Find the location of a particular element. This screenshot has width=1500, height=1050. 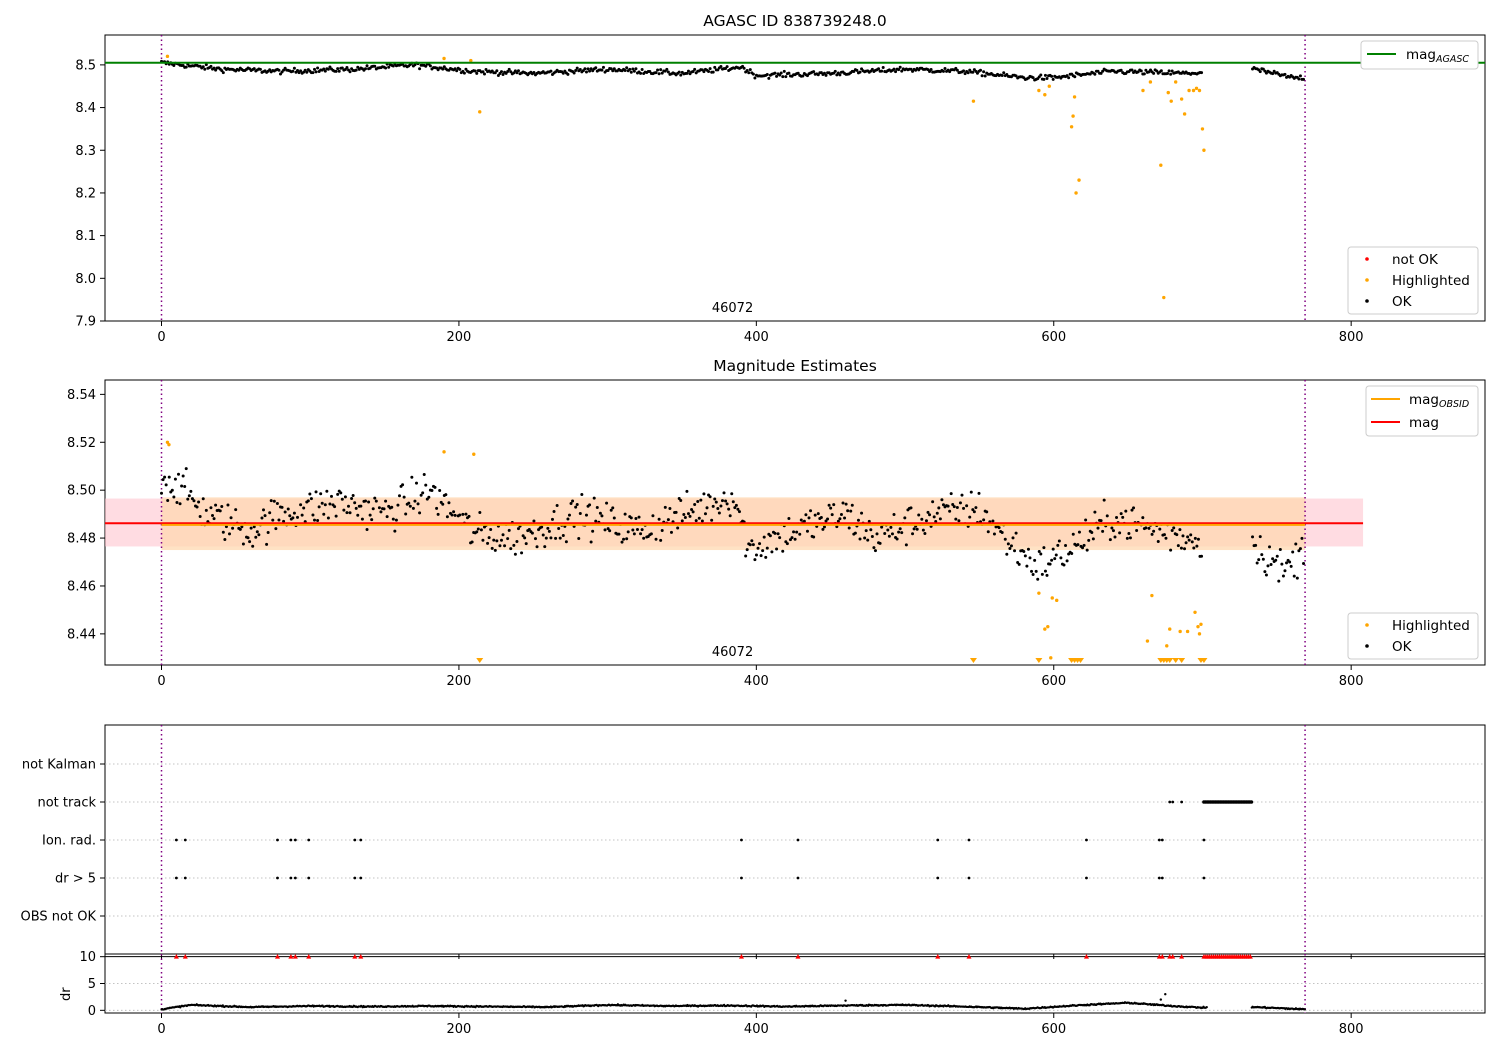

legend-marker is located at coordinates (1367, 259).